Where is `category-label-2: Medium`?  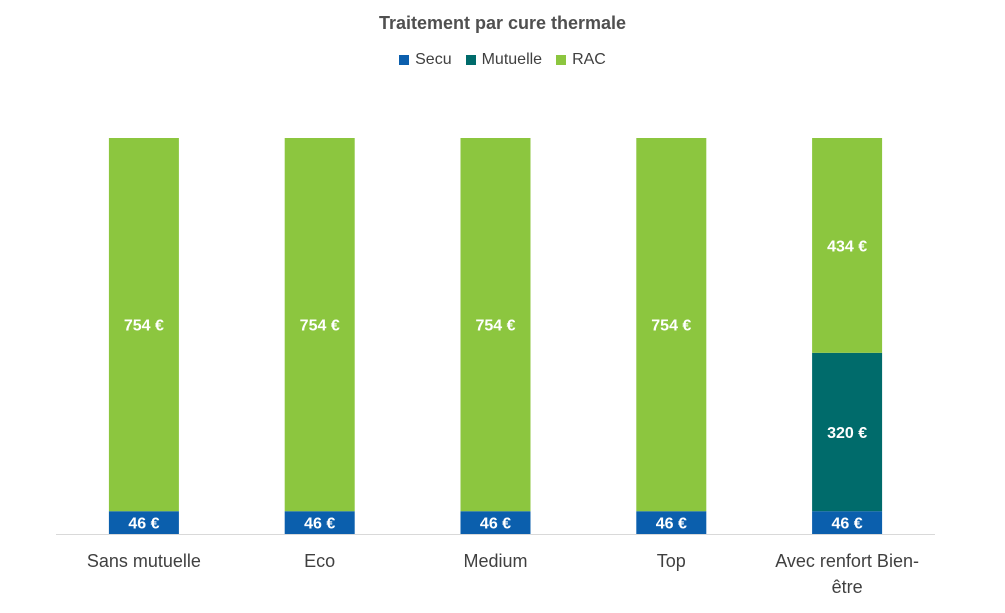 category-label-2: Medium is located at coordinates (495, 561).